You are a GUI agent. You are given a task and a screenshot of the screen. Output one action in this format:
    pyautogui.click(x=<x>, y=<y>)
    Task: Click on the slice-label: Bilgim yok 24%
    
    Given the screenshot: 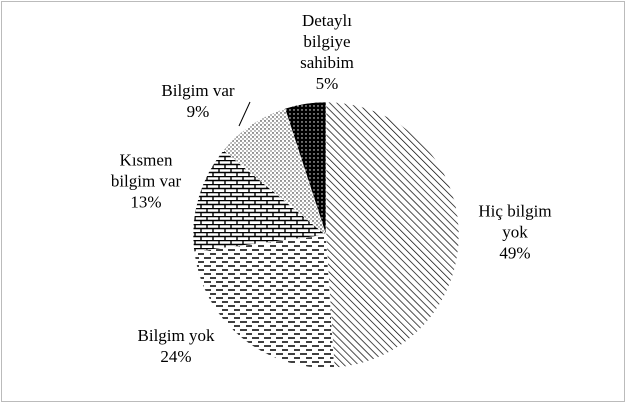 What is the action you would take?
    pyautogui.click(x=176, y=346)
    